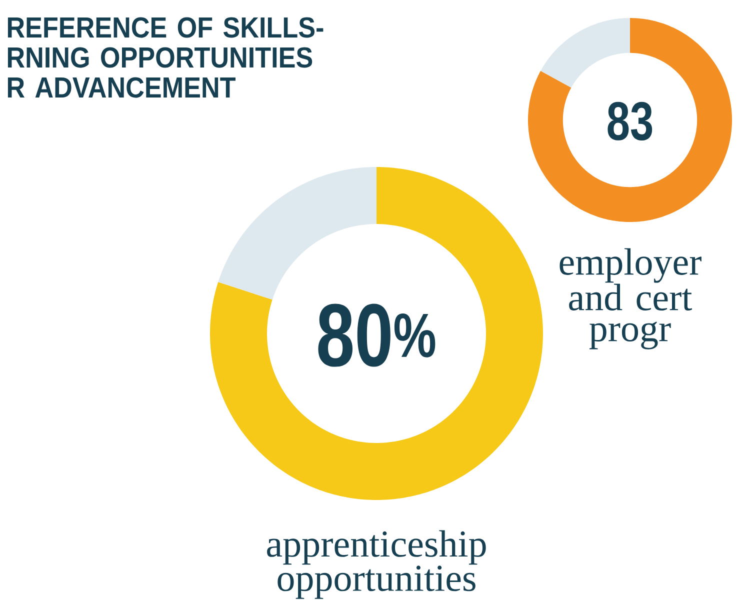  I want to click on chart-title: REFERENCE OF SKILLS- RNING OPPORTUNITIES R ADVANCEMENT, so click(166, 57).